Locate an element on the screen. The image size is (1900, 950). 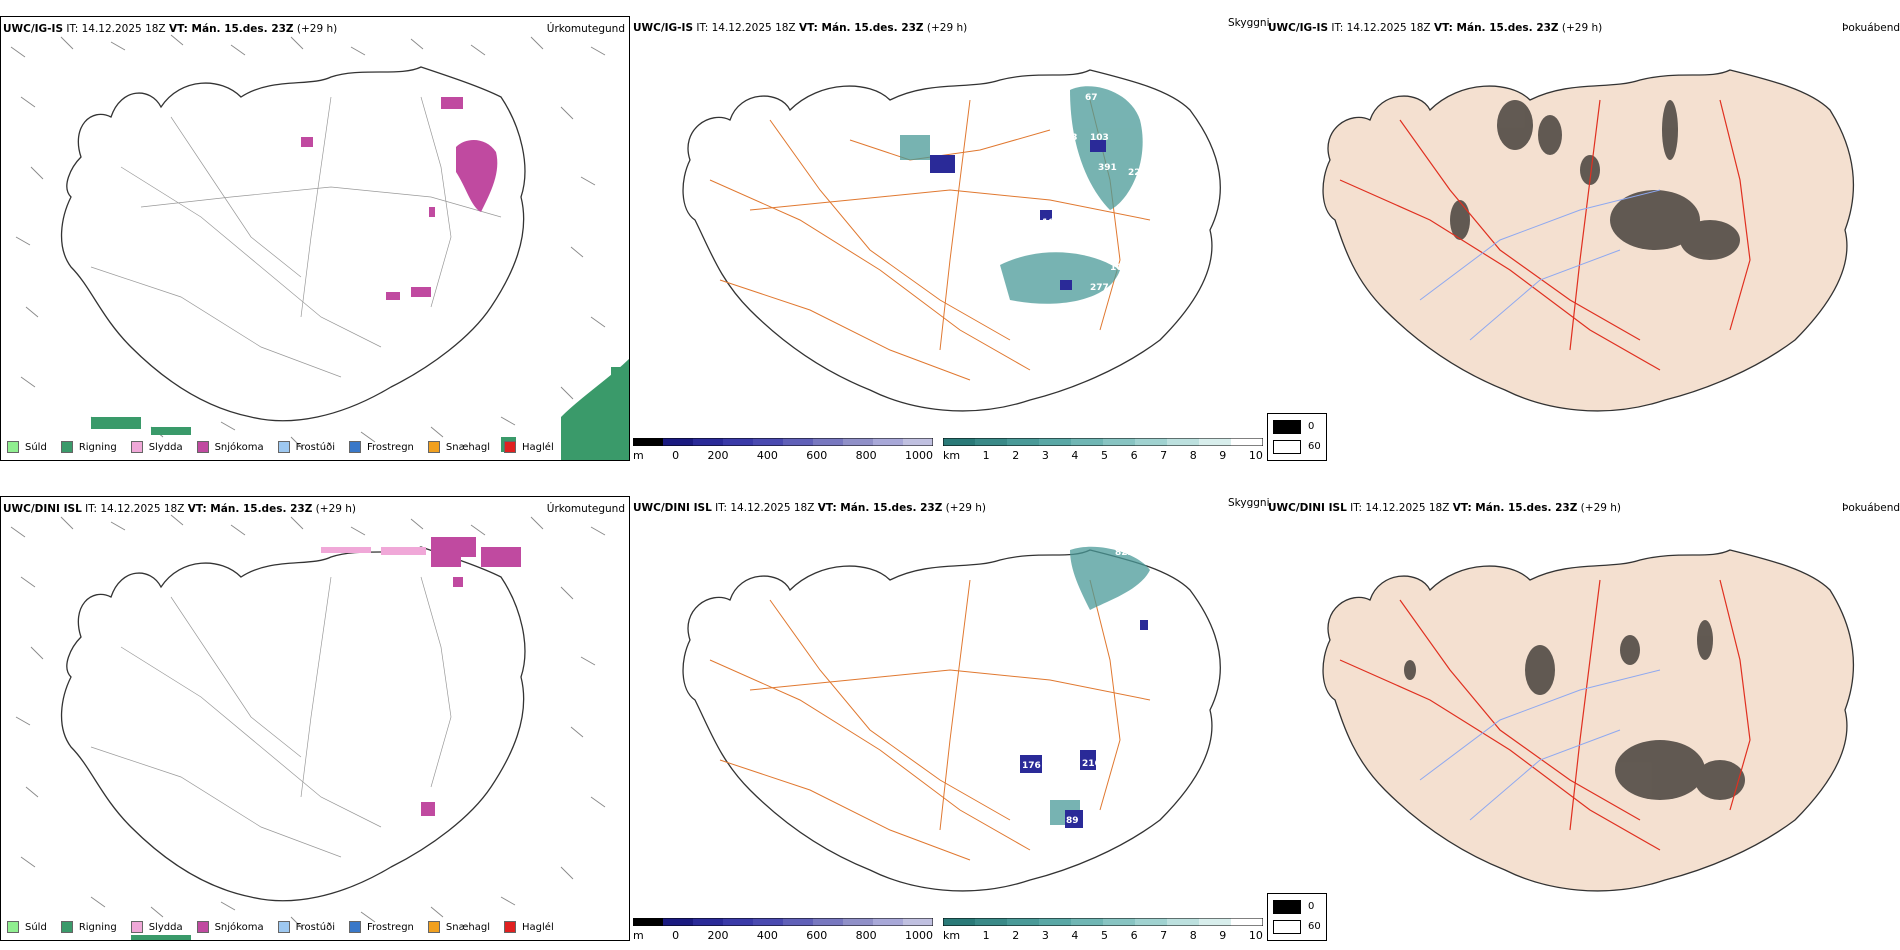
low-vis-blue is located at coordinates (1018, 215).